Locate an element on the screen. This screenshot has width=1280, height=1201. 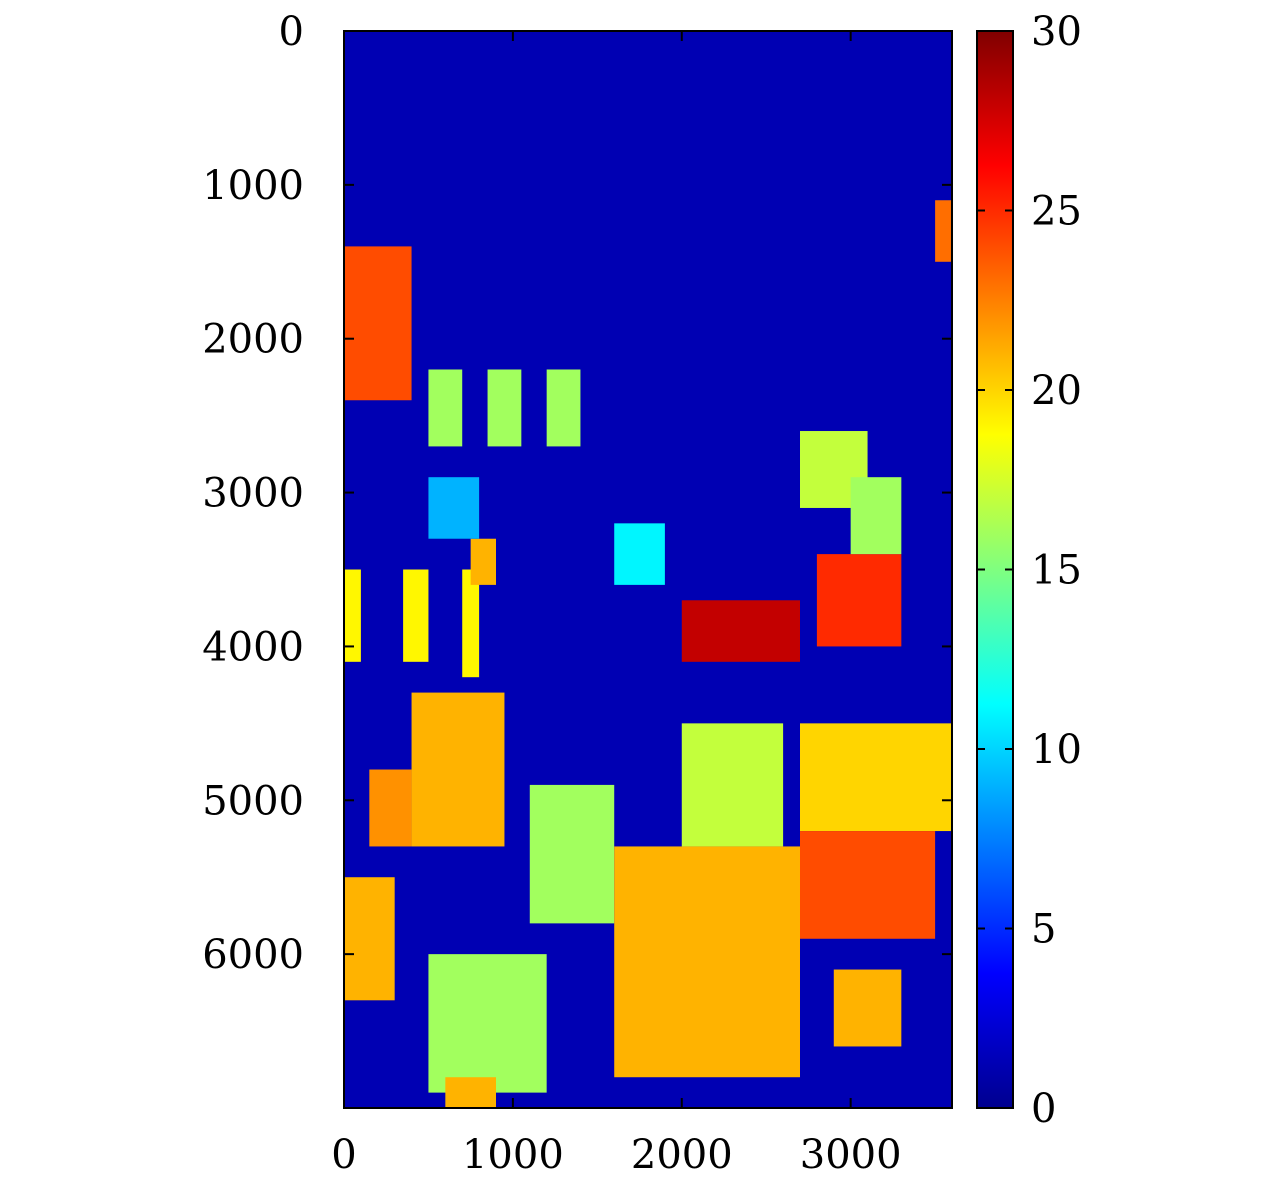
colorbar-tick-label: 5 is located at coordinates (1043, 930).